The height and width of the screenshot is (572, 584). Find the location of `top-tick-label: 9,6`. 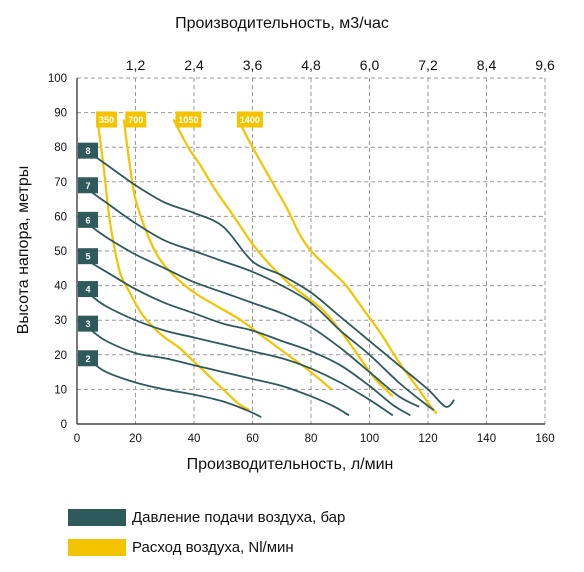

top-tick-label: 9,6 is located at coordinates (545, 65).